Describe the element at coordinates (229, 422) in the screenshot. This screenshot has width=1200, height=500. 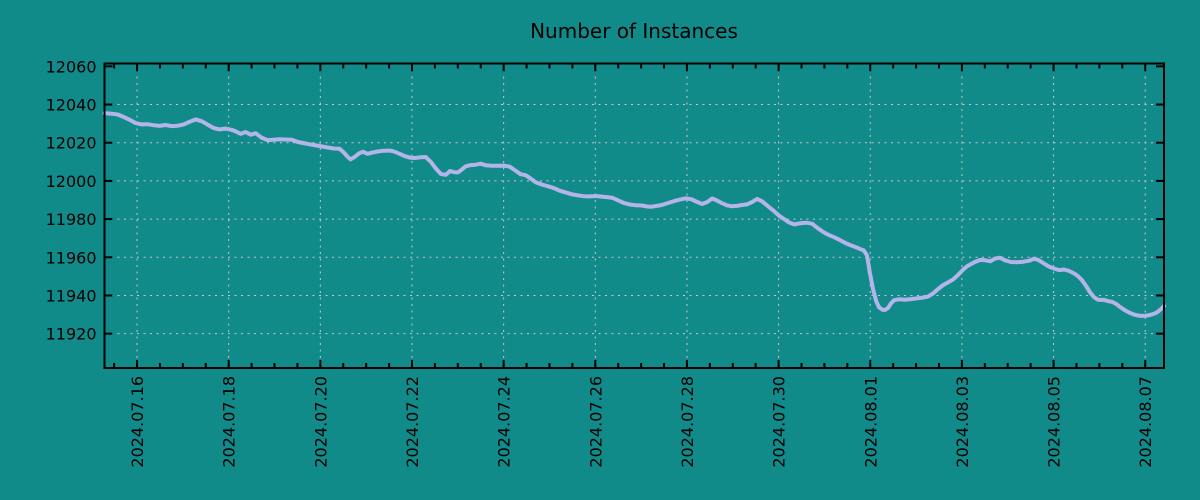
I see `x-tick-label: 2024.07.18` at that location.